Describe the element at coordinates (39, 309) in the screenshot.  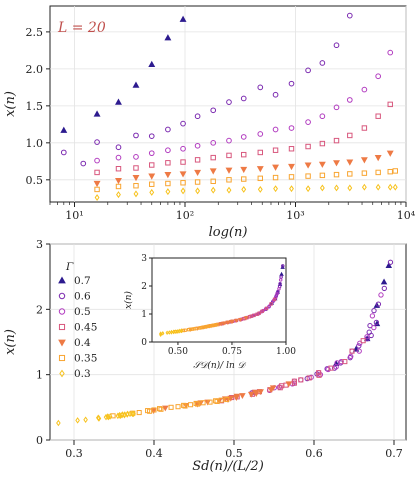
I see `bottom-y-tick-label: 2` at that location.